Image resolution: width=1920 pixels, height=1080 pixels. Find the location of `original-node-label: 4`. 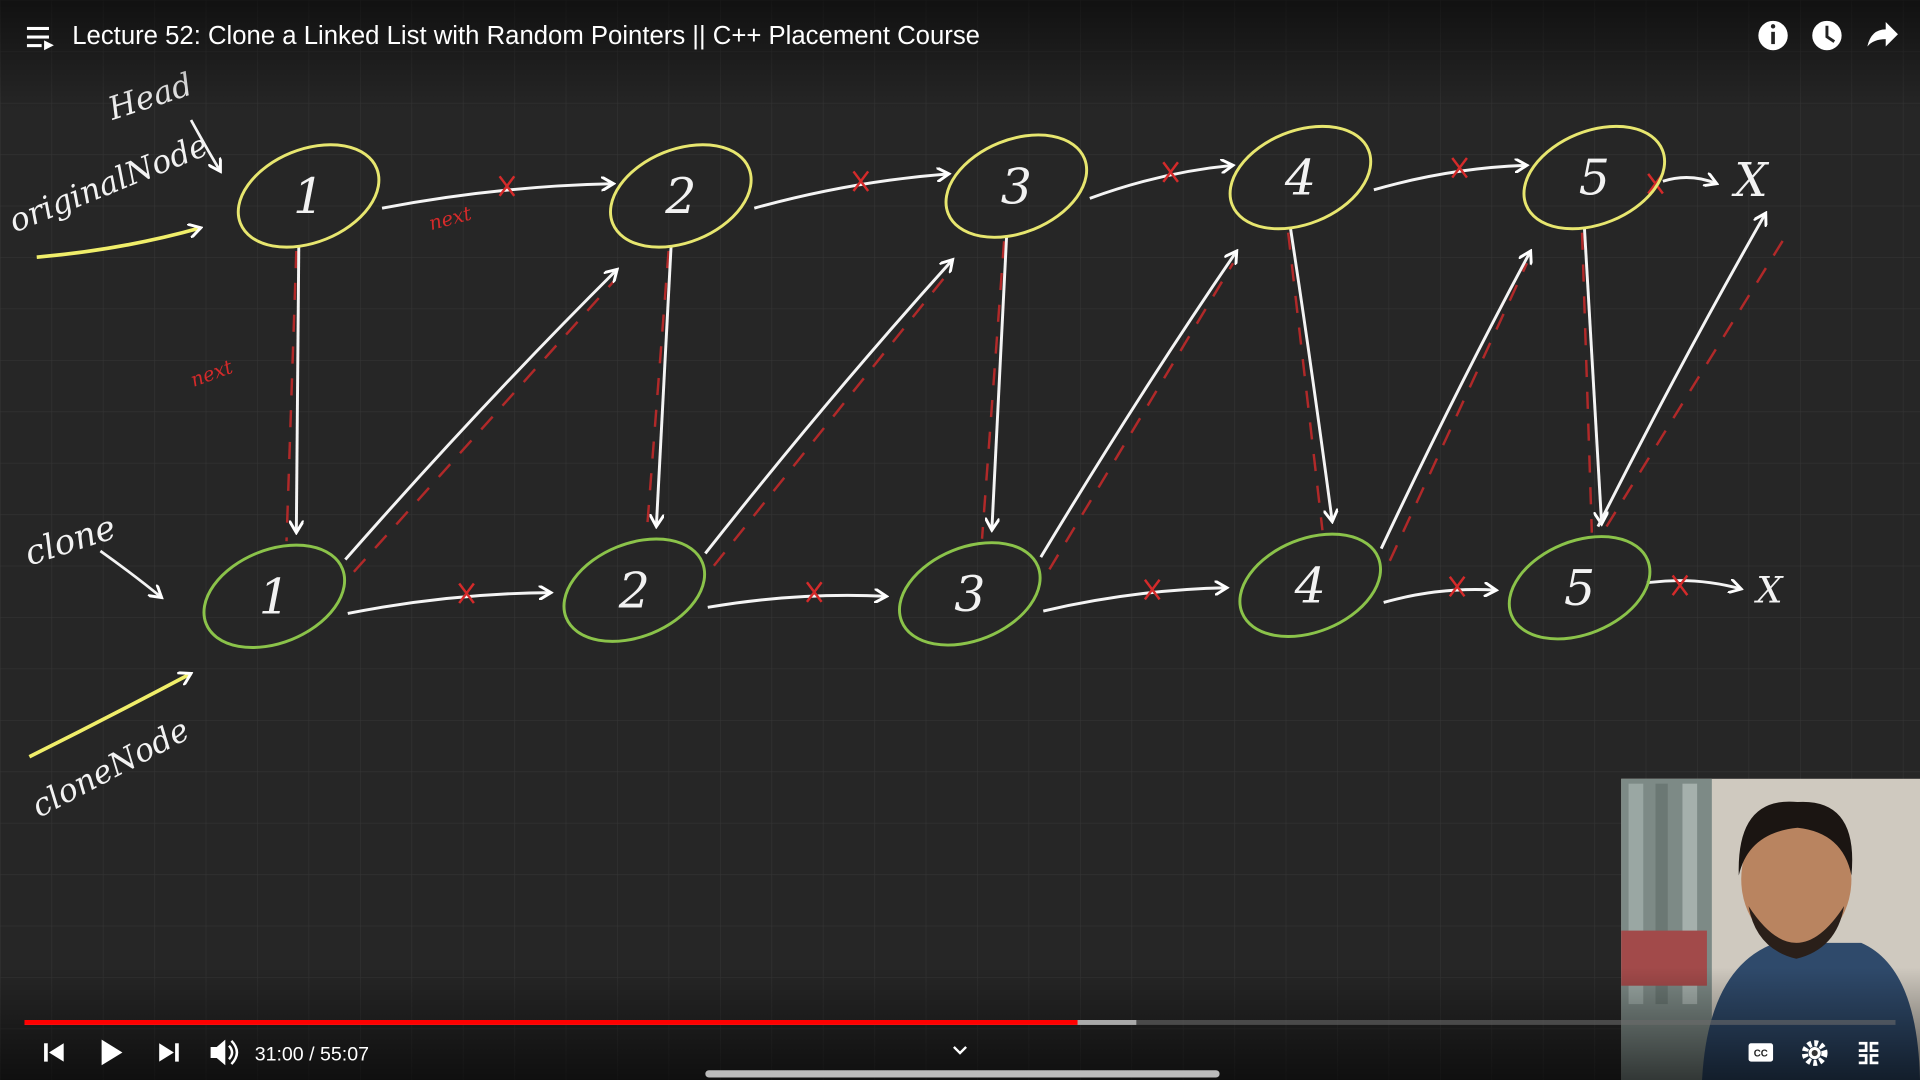

original-node-label: 4 is located at coordinates (1300, 178).